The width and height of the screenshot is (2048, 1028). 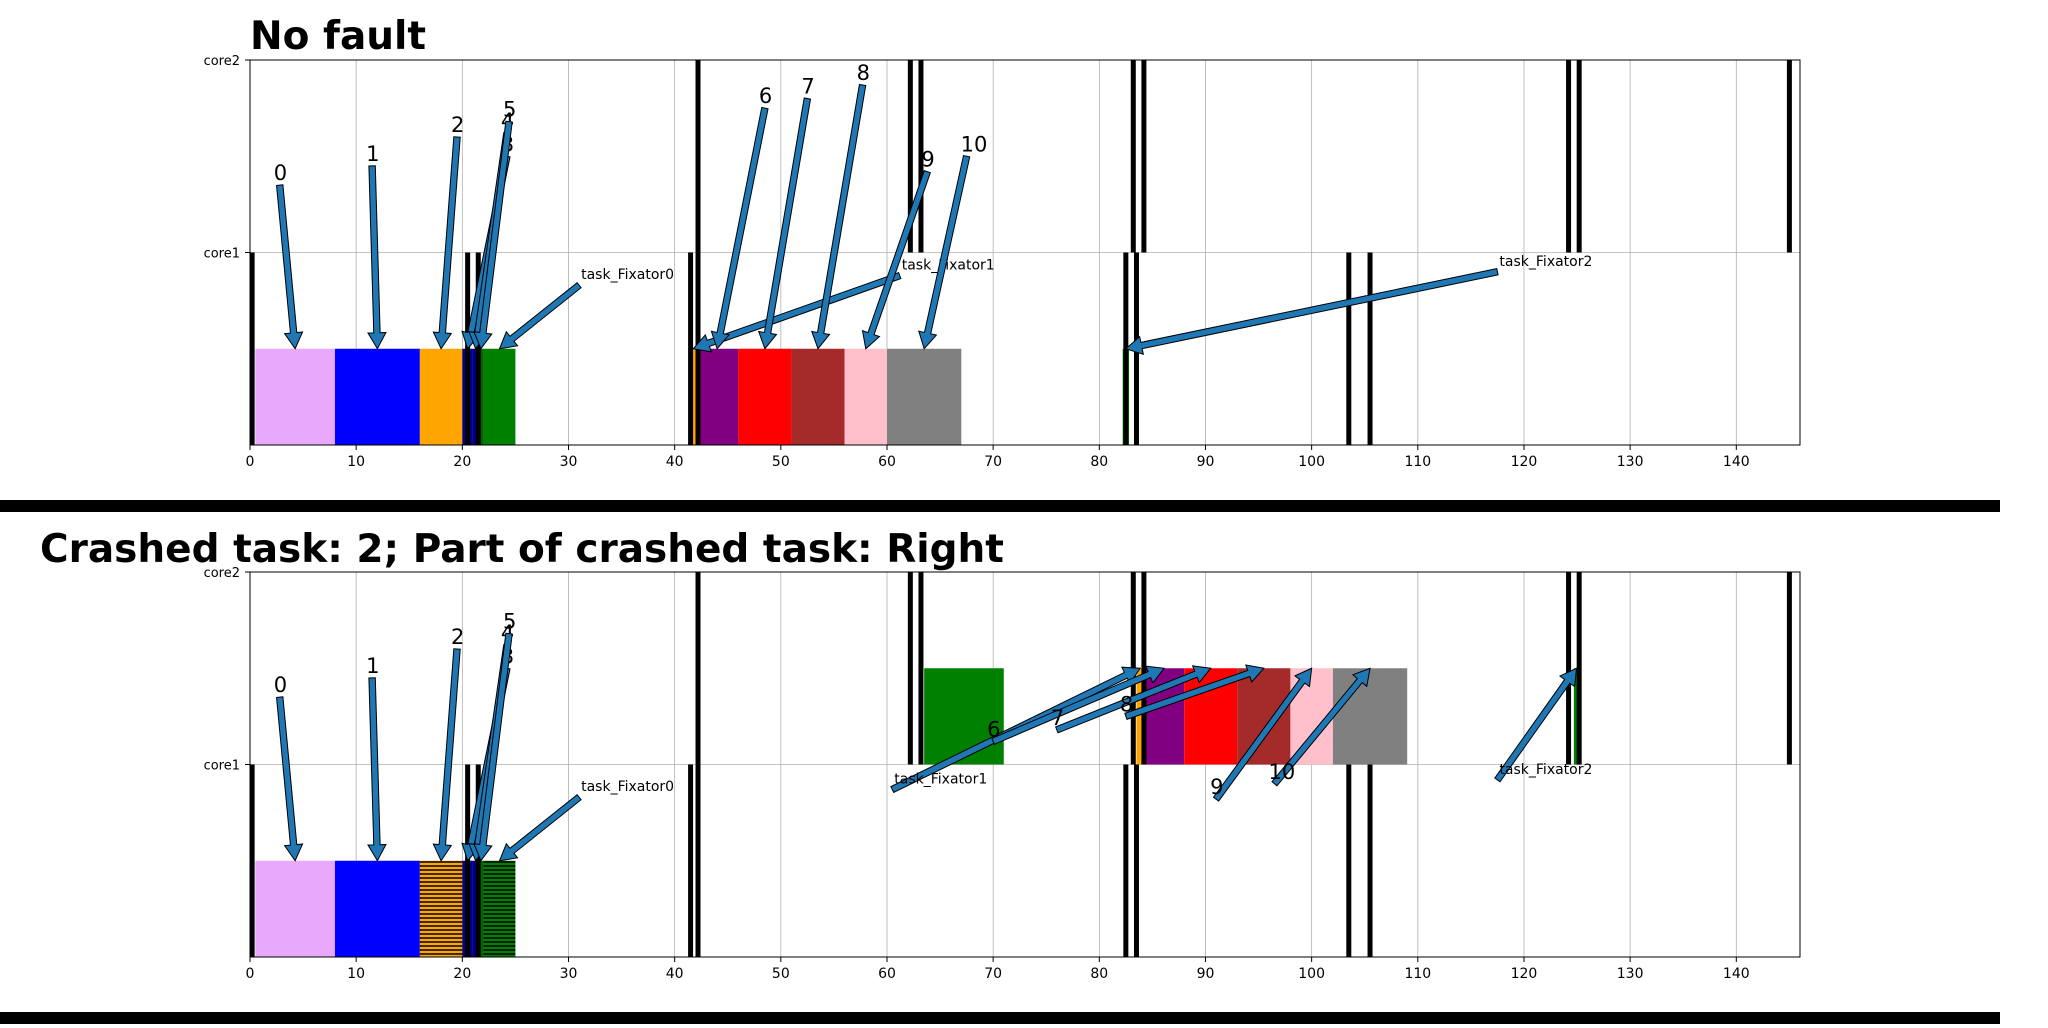 What do you see at coordinates (462, 974) in the screenshot?
I see `xtick-label: 20` at bounding box center [462, 974].